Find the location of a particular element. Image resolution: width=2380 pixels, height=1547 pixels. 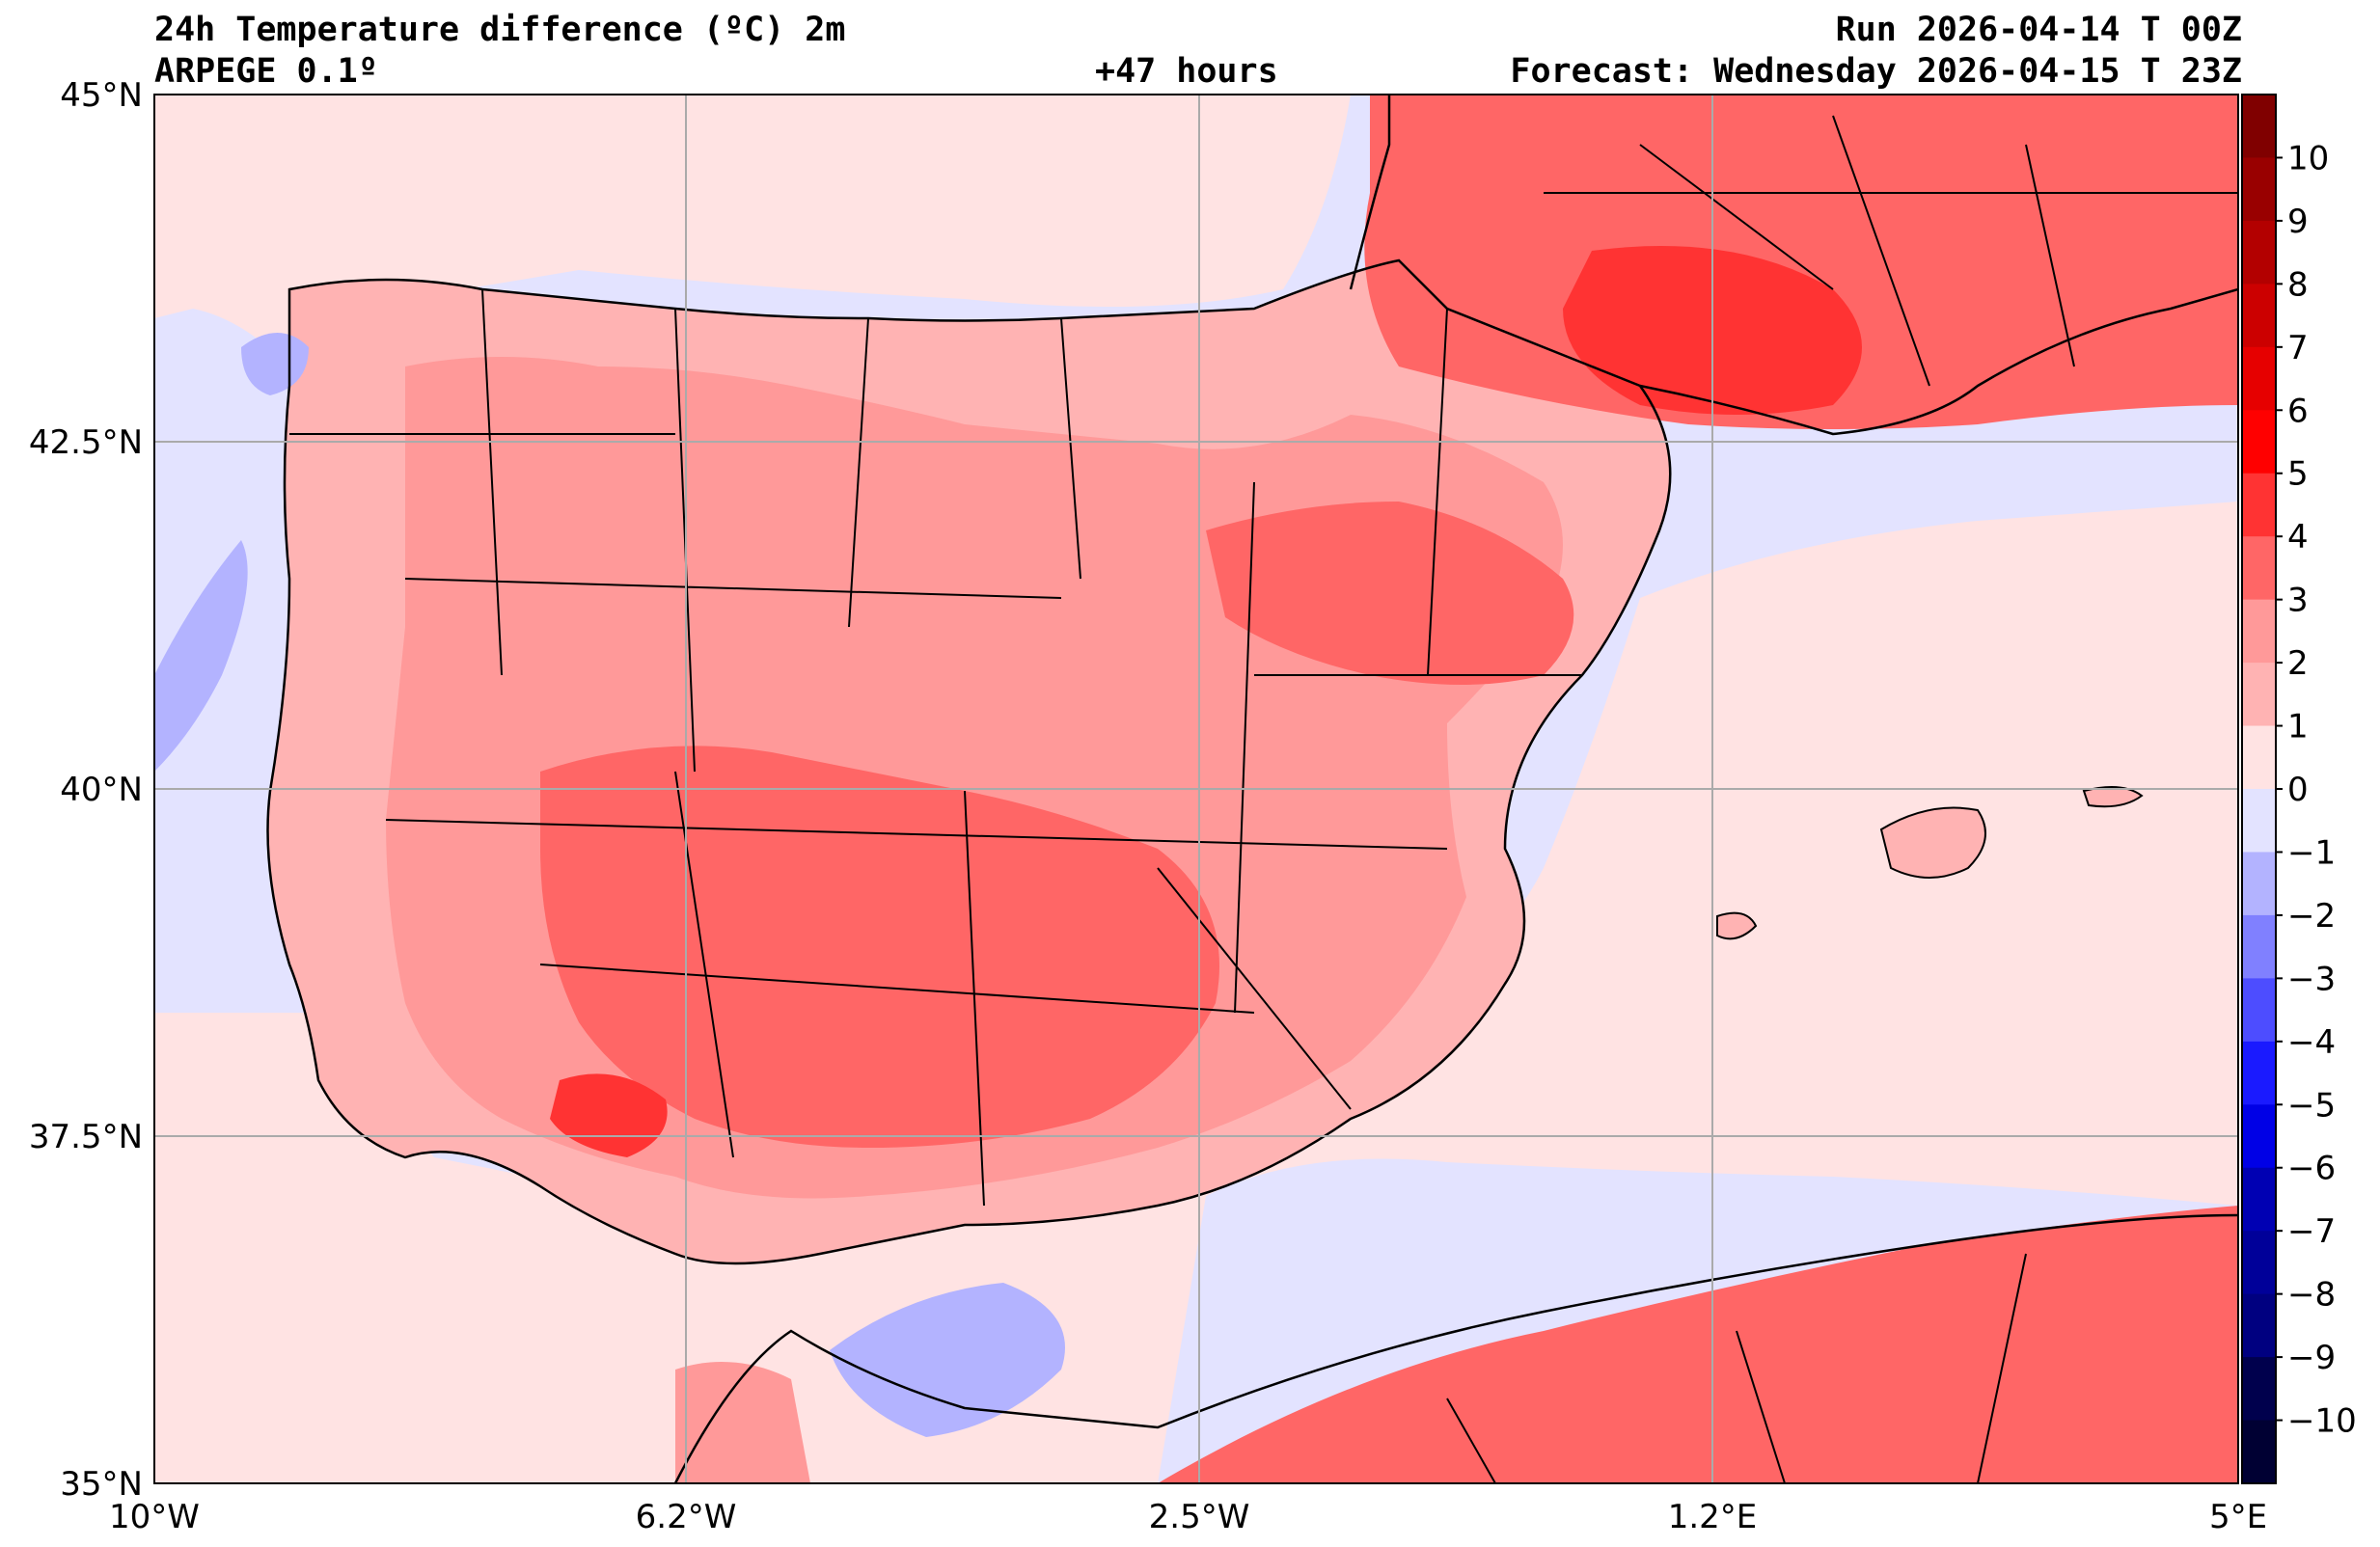

lon-label: 5°E is located at coordinates (2238, 1517).